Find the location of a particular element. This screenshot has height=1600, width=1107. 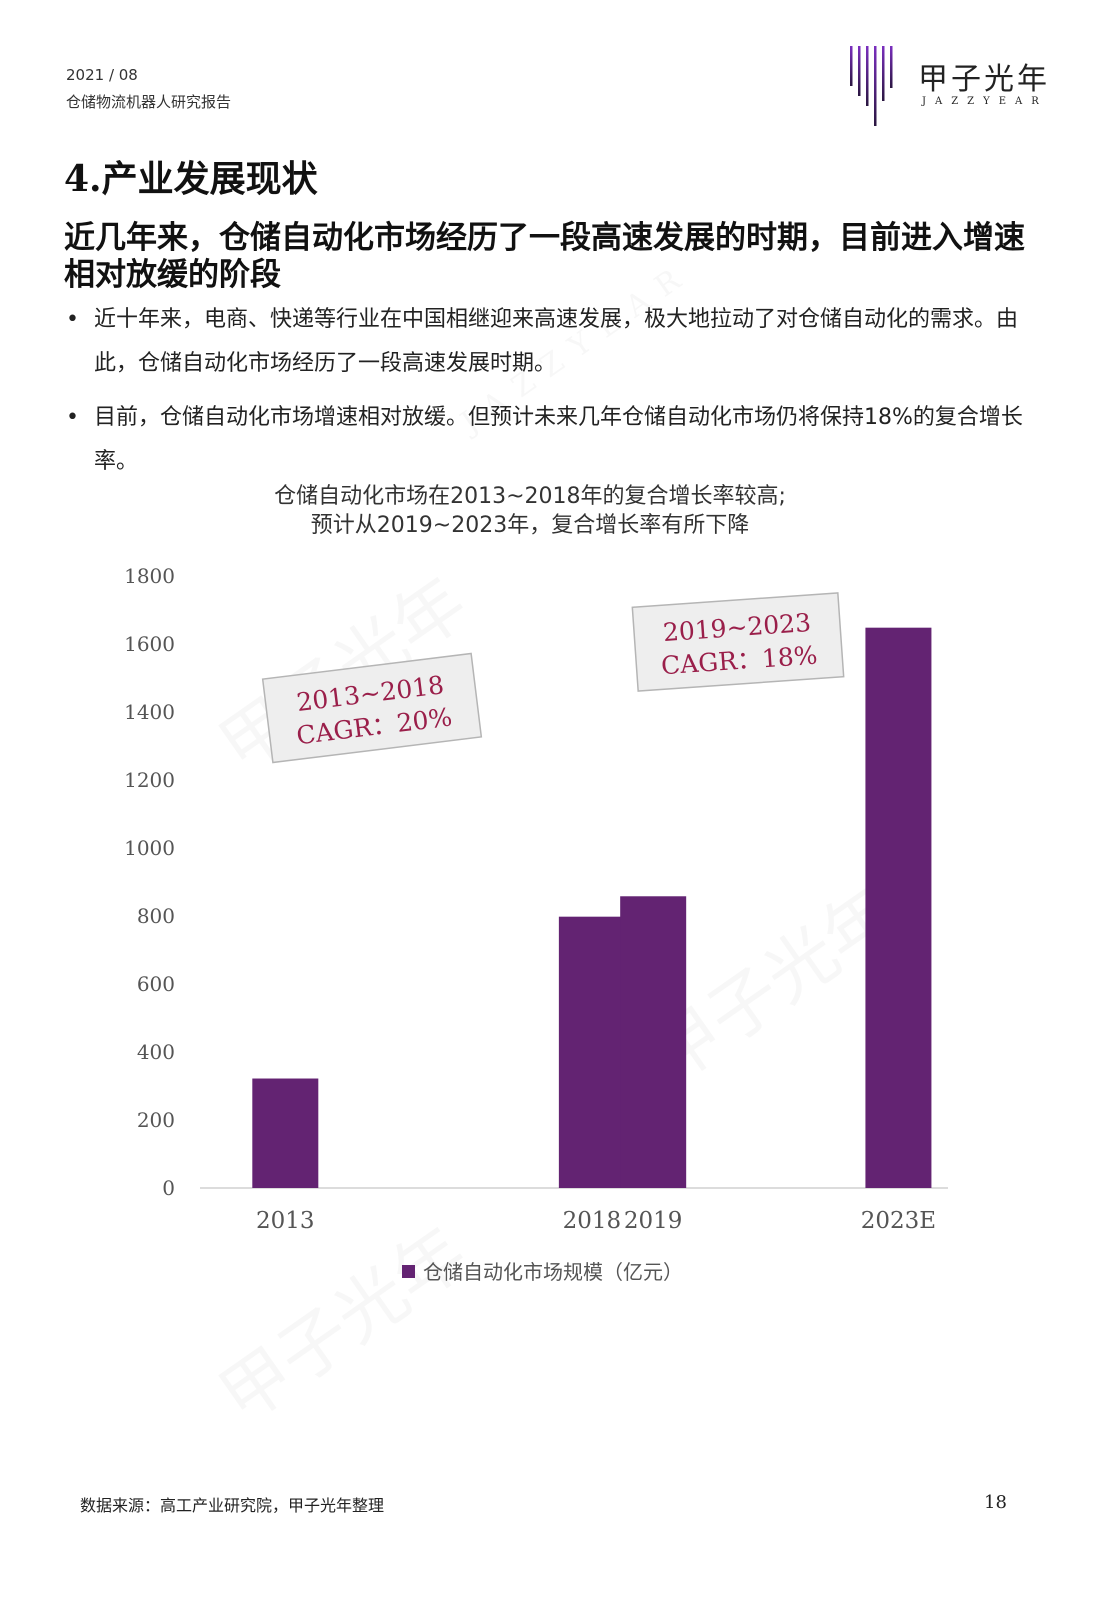

logo-english-name: JAZZYEAR is located at coordinates (985, 101).